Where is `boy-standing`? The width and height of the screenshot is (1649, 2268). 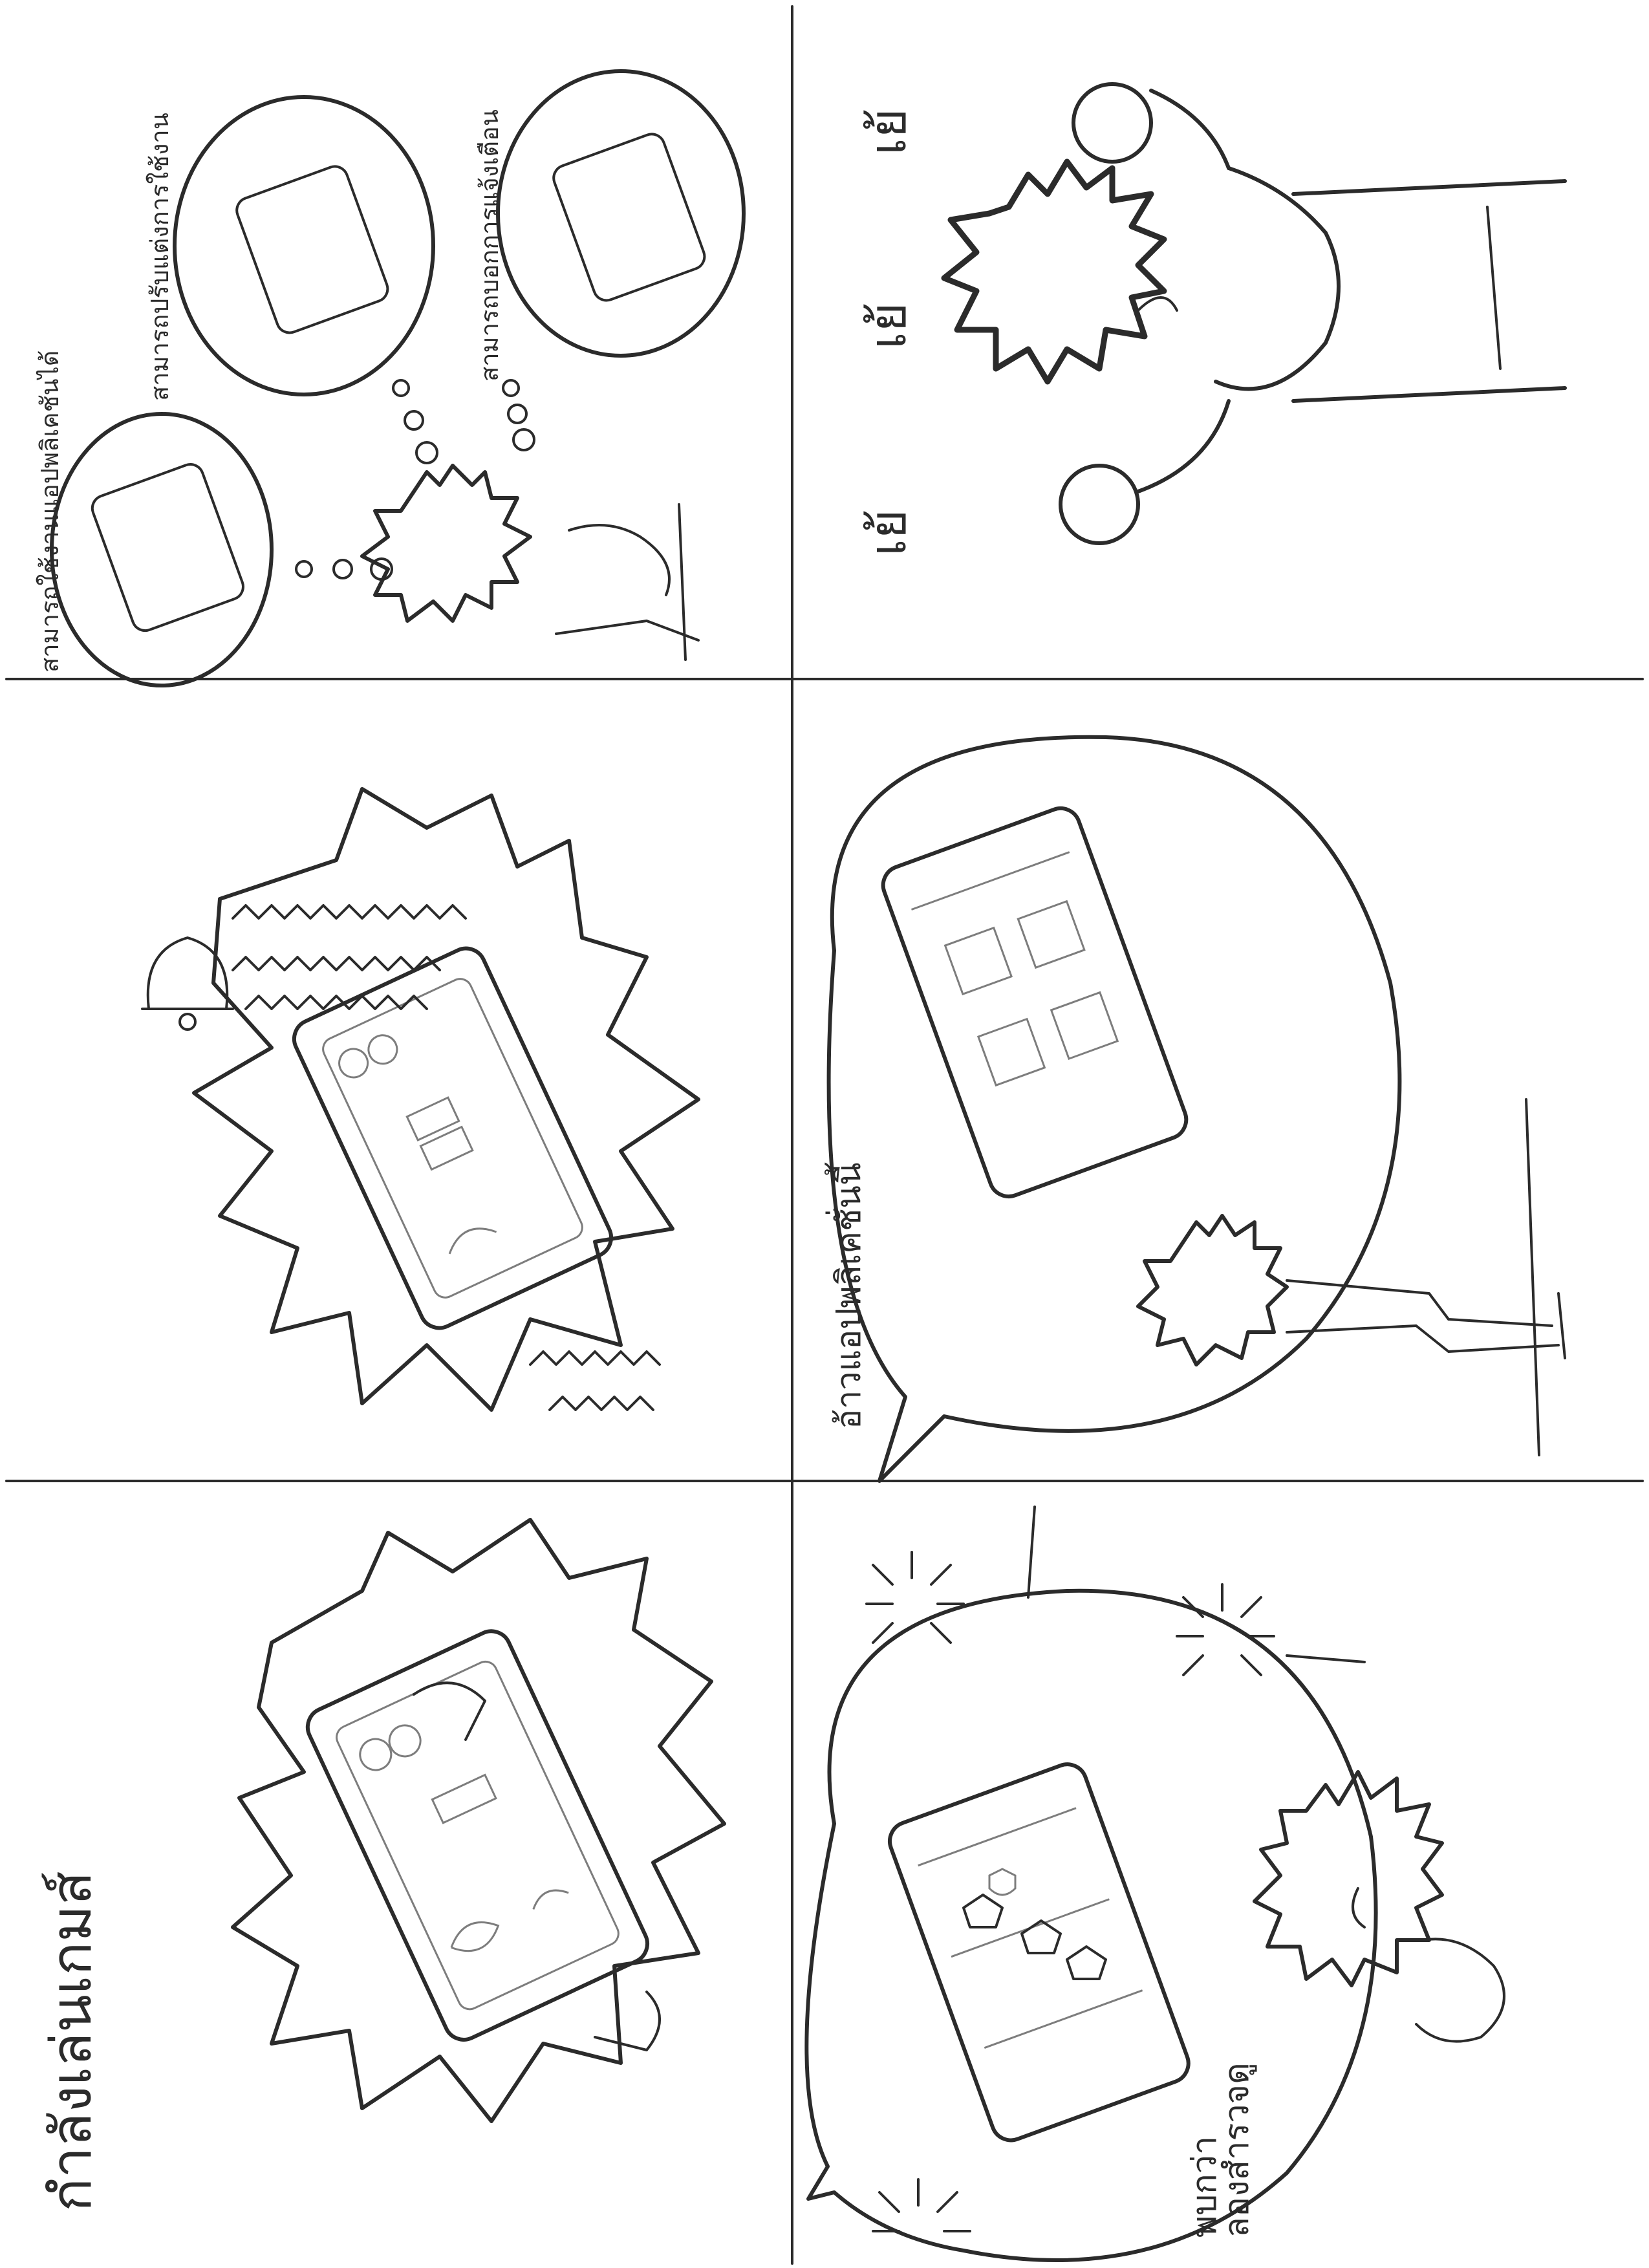
boy-standing is located at coordinates (1351, 1277).